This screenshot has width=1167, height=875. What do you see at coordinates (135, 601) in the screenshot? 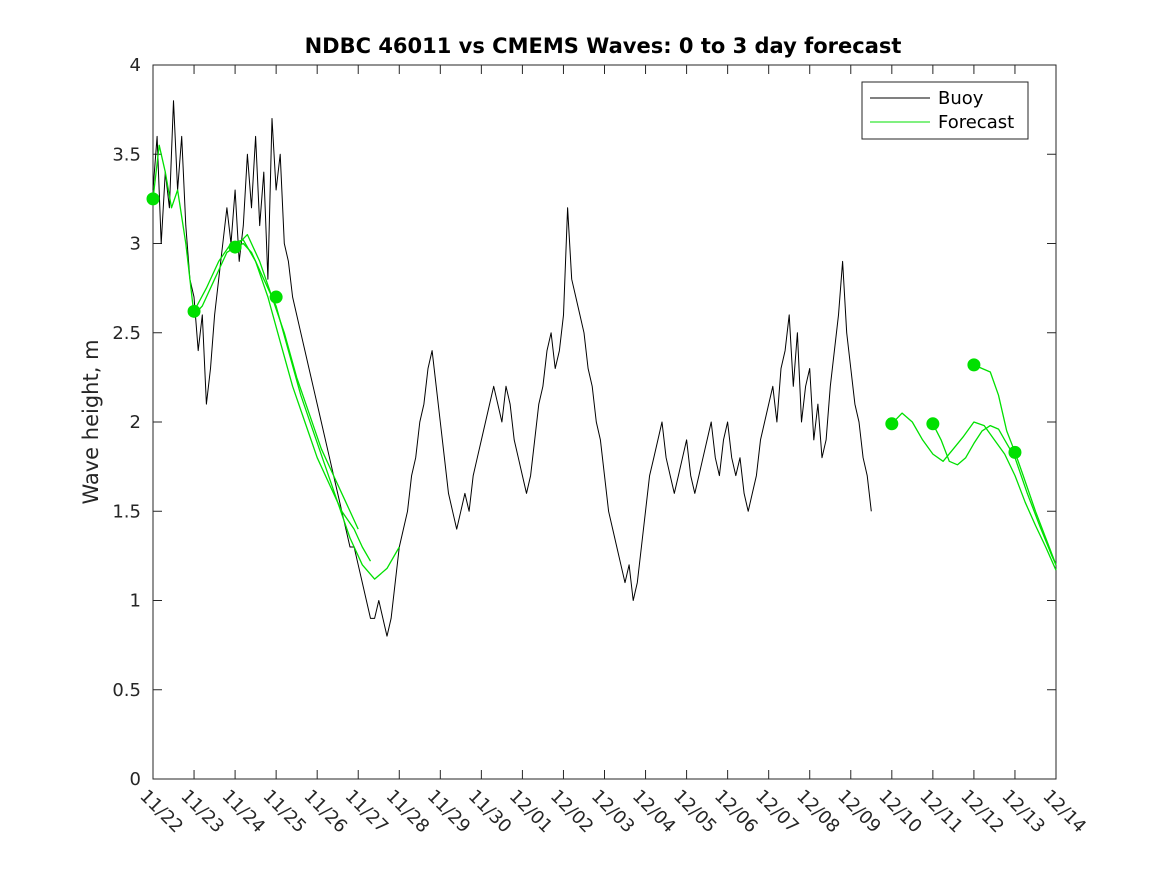
I see `y-tick-label: 1` at bounding box center [135, 601].